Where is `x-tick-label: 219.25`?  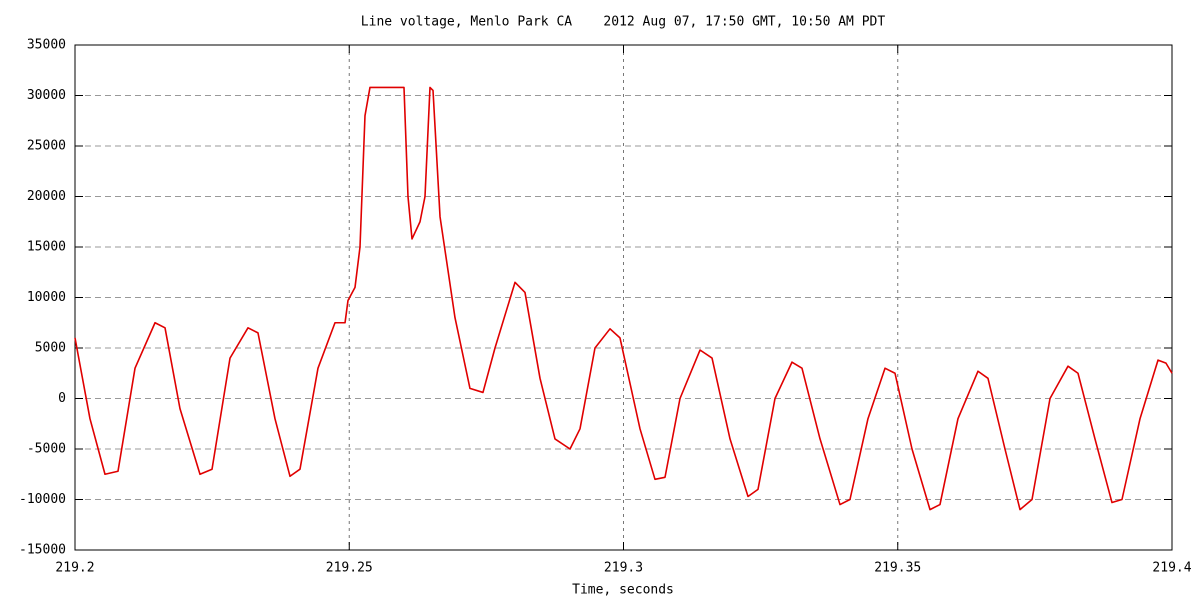 x-tick-label: 219.25 is located at coordinates (349, 568).